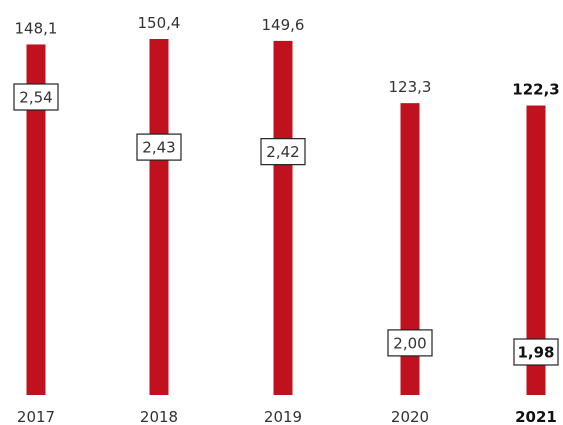 This screenshot has width=563, height=425. Describe the element at coordinates (536, 416) in the screenshot. I see `x-tick-label-2021: 2021` at that location.